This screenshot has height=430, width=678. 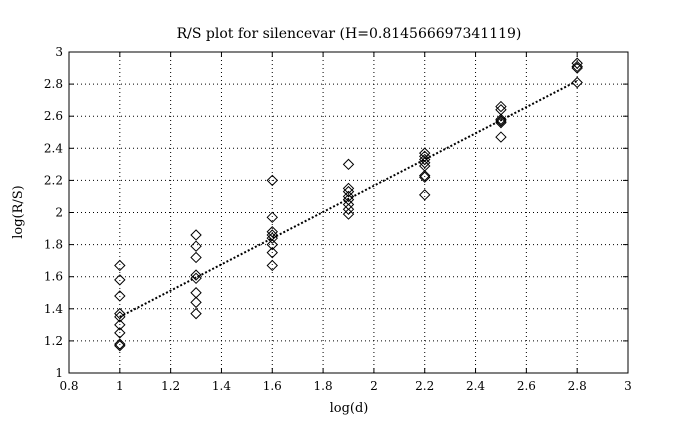 What do you see at coordinates (272, 386) in the screenshot?
I see `x-tick-label: 1.6` at bounding box center [272, 386].